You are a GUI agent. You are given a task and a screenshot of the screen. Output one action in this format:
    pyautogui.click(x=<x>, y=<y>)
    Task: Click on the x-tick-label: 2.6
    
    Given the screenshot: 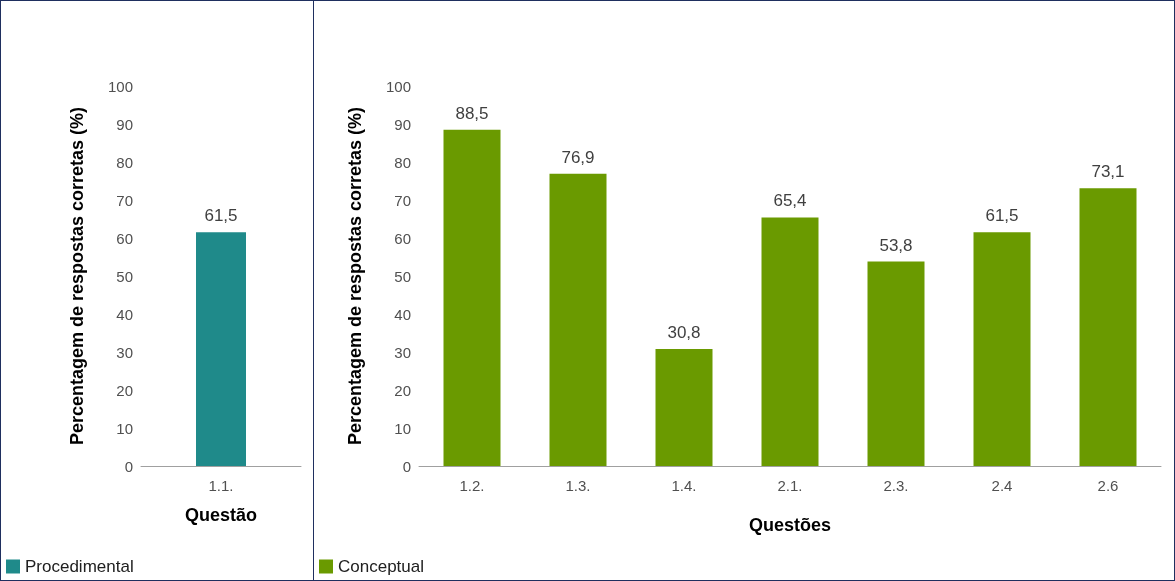 What is the action you would take?
    pyautogui.click(x=1108, y=485)
    